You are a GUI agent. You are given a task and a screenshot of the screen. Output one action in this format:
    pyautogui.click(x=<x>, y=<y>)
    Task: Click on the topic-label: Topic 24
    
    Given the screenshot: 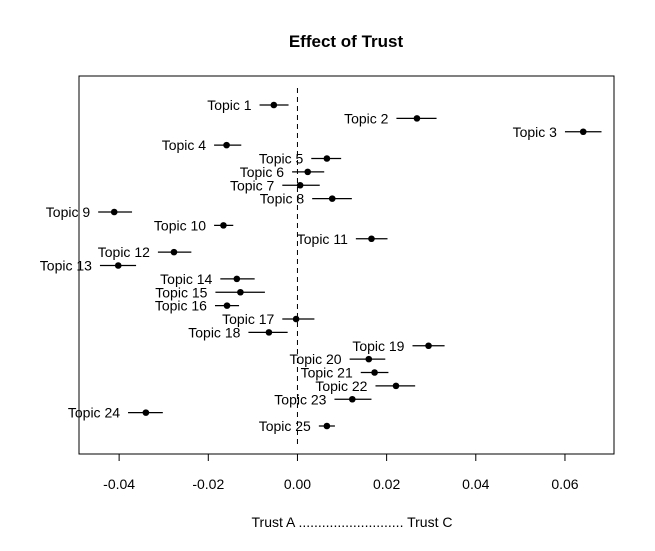 What is the action you would take?
    pyautogui.click(x=94, y=413)
    